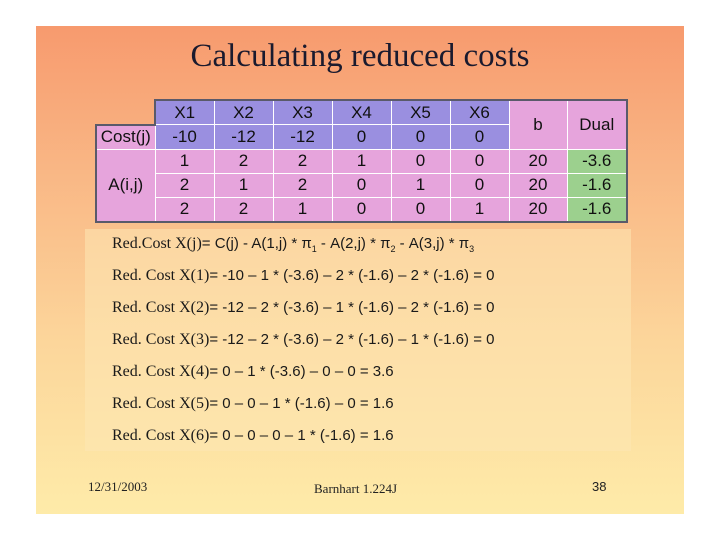 This screenshot has width=720, height=540. I want to click on table-header-row: X1 X2 X3 X4 X5 X6 b Dual, so click(362, 124).